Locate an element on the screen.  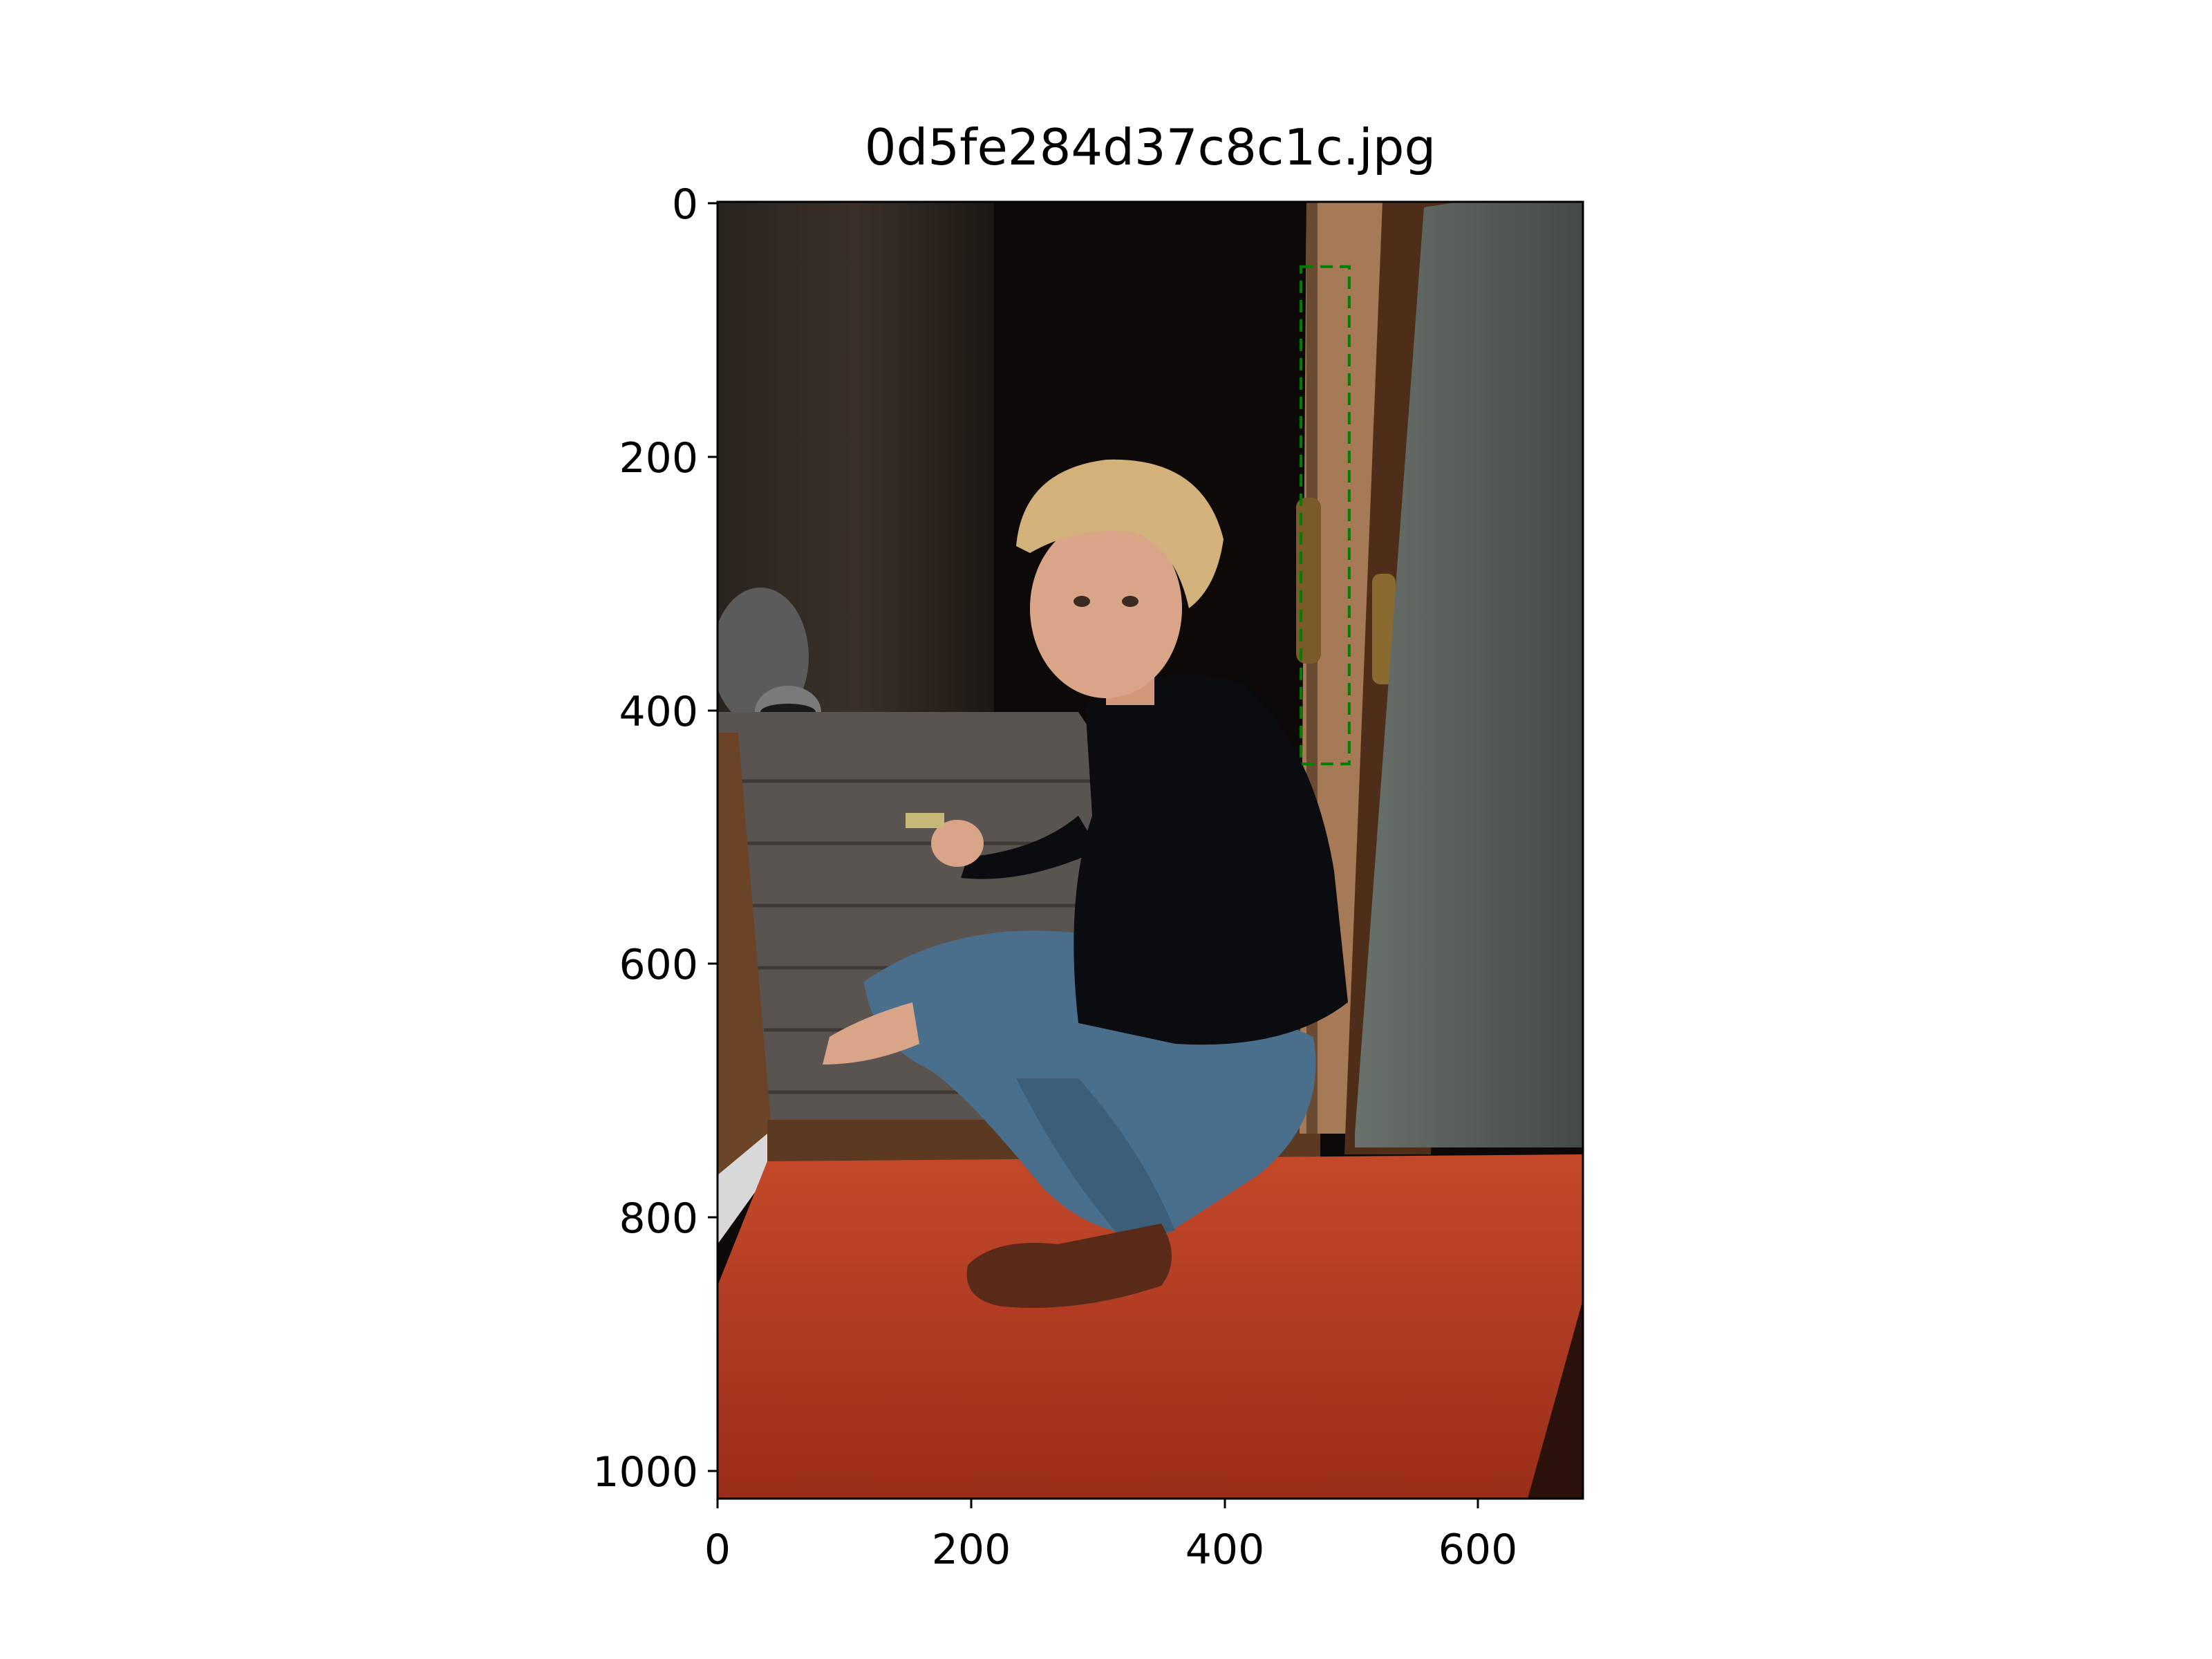
y-tick-label: 800 is located at coordinates (658, 1218).